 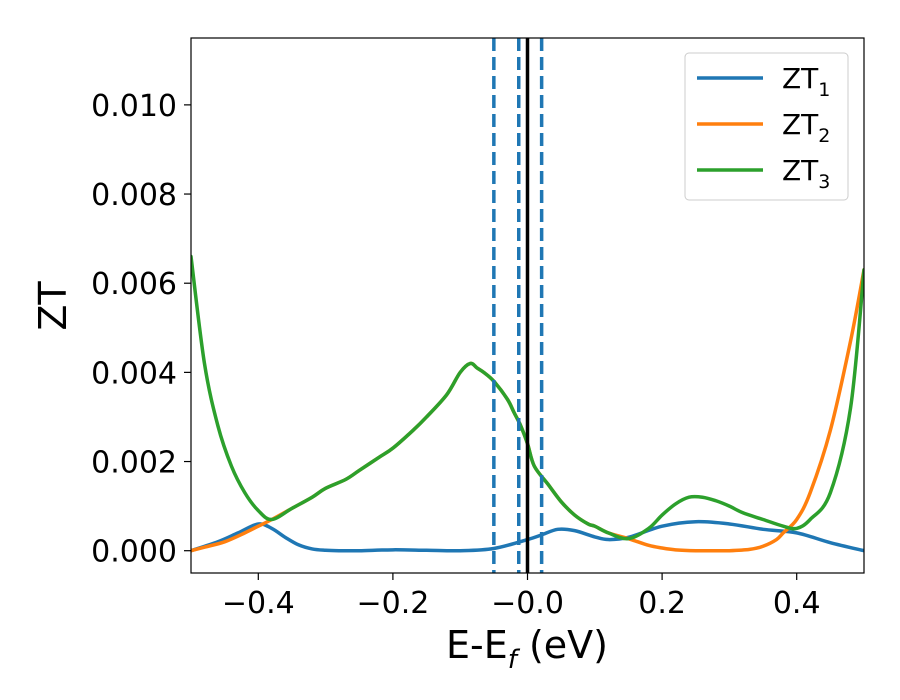 What do you see at coordinates (806, 173) in the screenshot?
I see `legend-label-zt3: ZT3` at bounding box center [806, 173].